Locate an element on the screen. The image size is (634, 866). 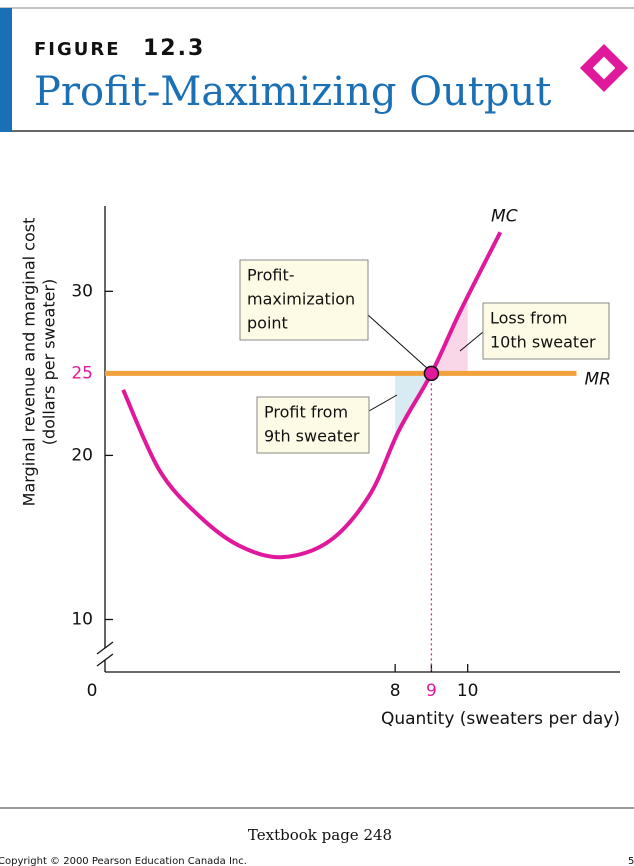
nav-icon is located at coordinates (604, 68).